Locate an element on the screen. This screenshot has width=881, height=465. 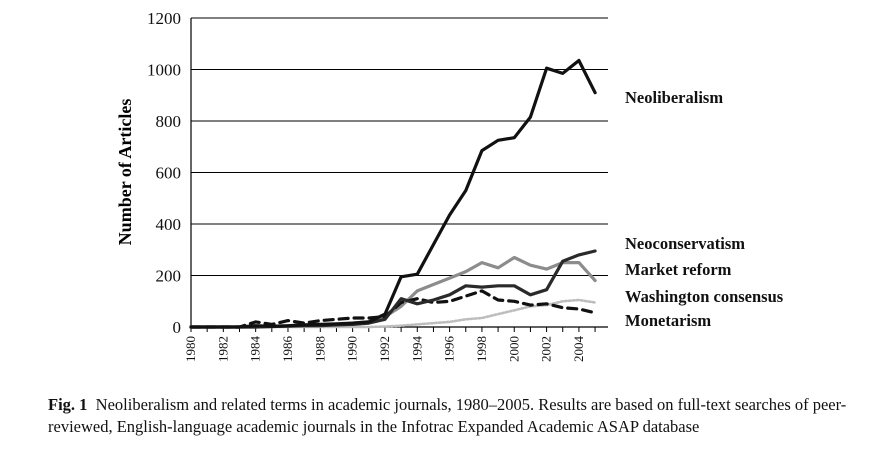
y-tick-label: 400 is located at coordinates (169, 224).